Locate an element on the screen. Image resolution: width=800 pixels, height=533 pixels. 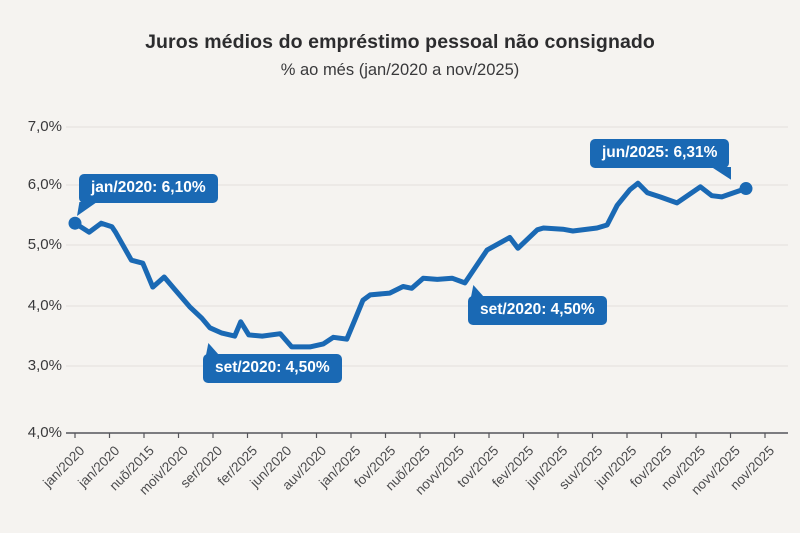
annotation-set2020-right: set/2020: 4,50% is located at coordinates (537, 305).